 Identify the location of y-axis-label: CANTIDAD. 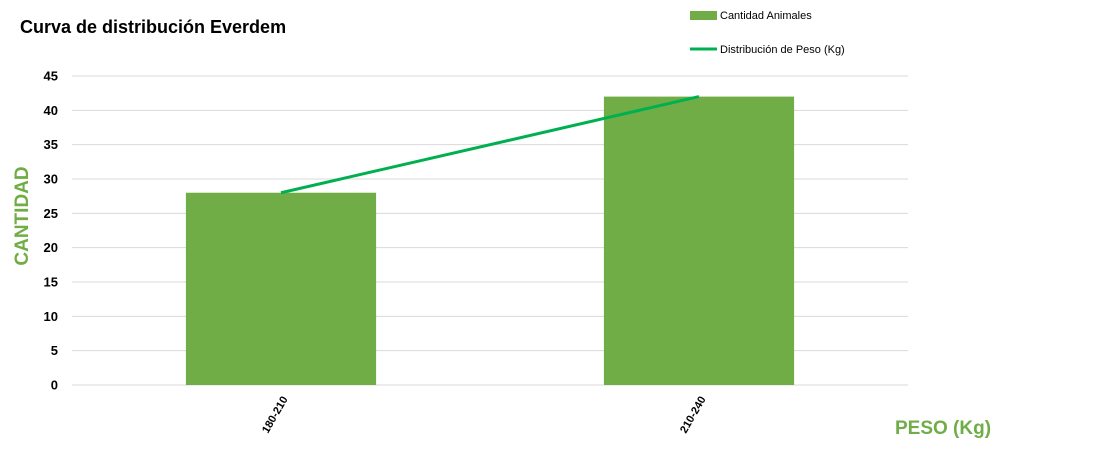
(22, 215).